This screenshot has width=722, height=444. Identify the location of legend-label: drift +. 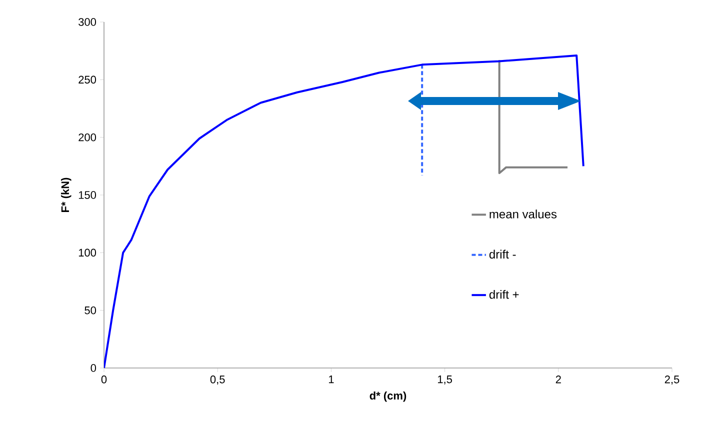
(504, 294).